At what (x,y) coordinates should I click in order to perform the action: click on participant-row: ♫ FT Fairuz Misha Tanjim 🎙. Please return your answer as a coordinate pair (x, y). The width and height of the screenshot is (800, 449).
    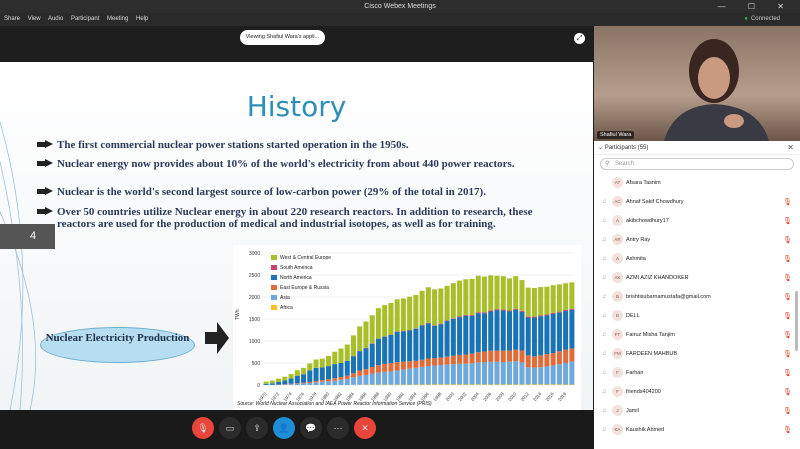
    Looking at the image, I should click on (697, 334).